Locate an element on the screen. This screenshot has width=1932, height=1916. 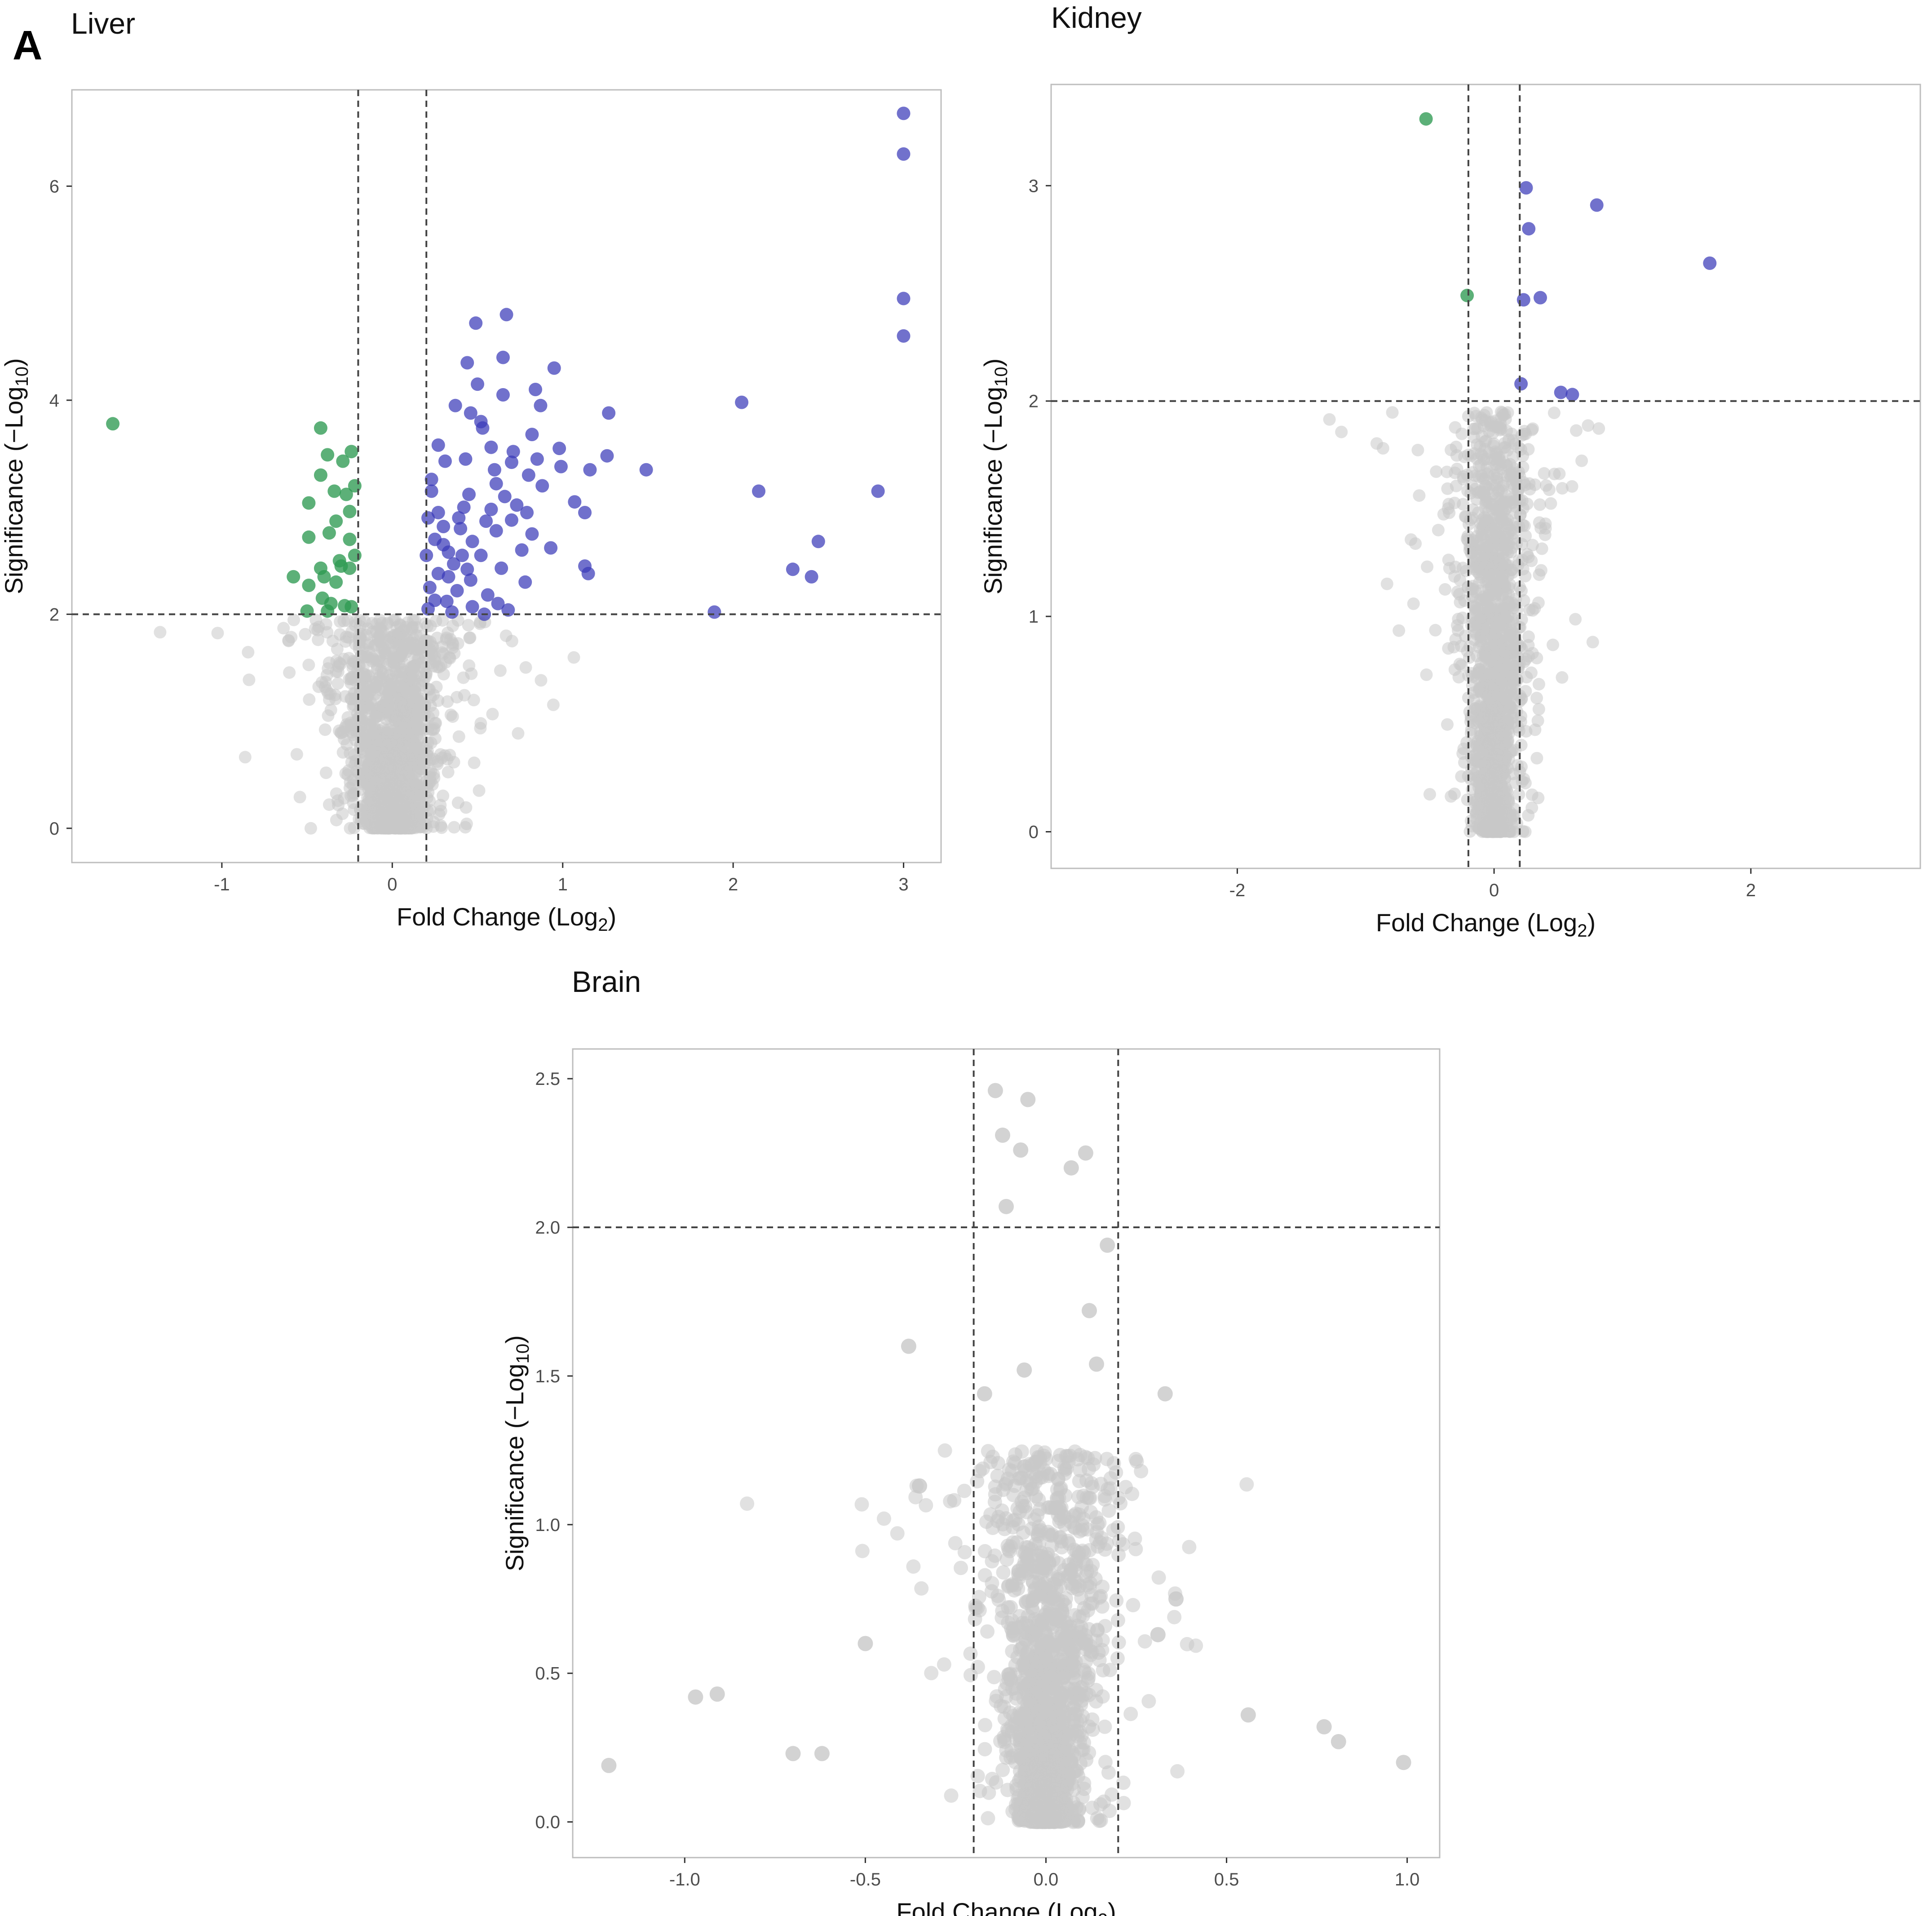
liver-title: Liver is located at coordinates (103, 23).